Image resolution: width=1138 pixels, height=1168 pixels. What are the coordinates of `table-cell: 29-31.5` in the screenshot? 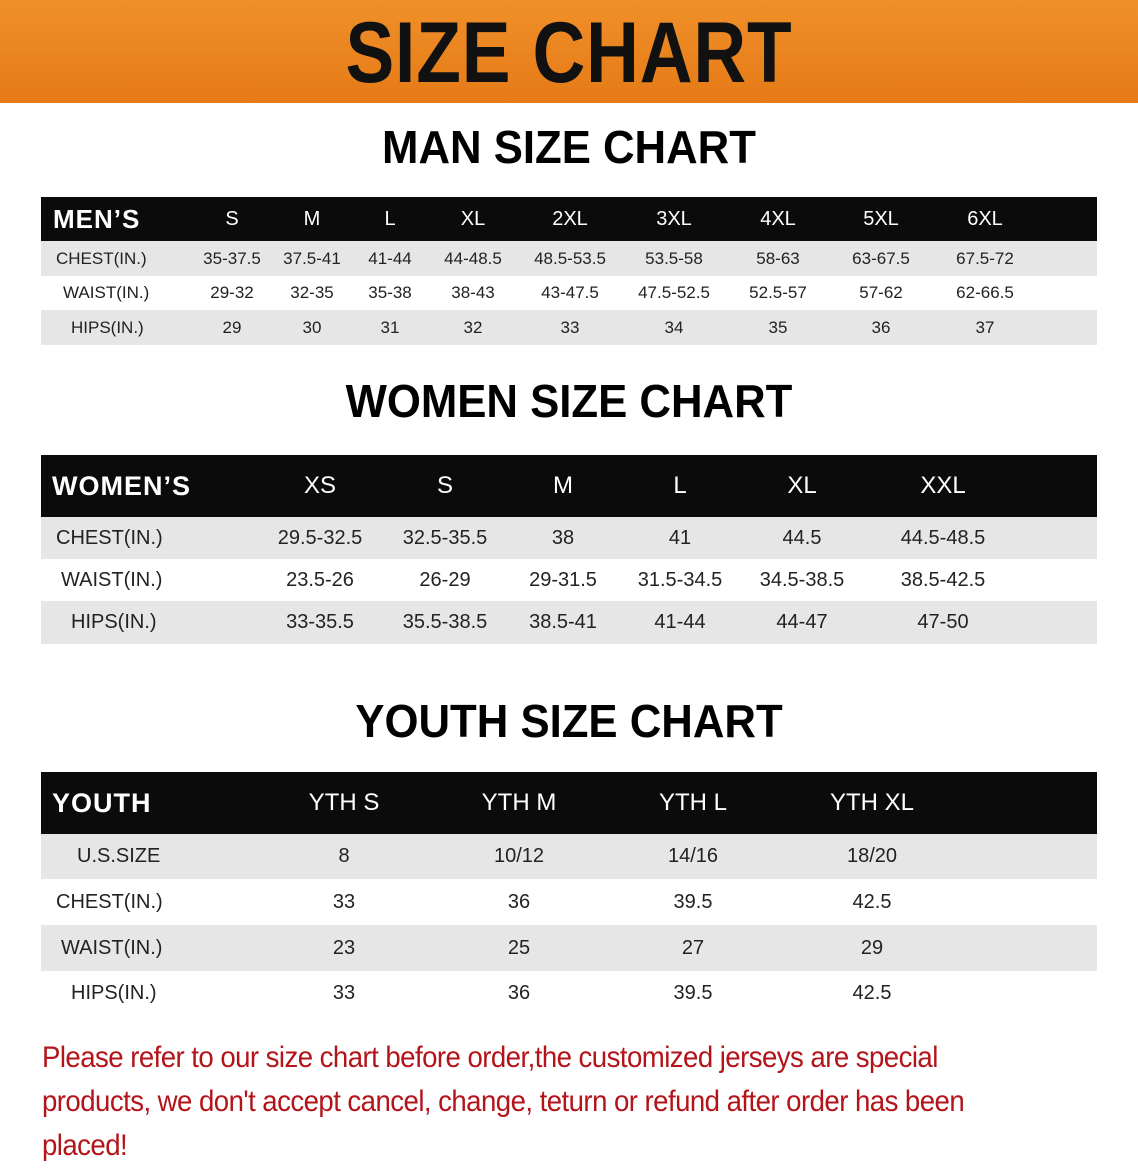 It's located at (563, 579).